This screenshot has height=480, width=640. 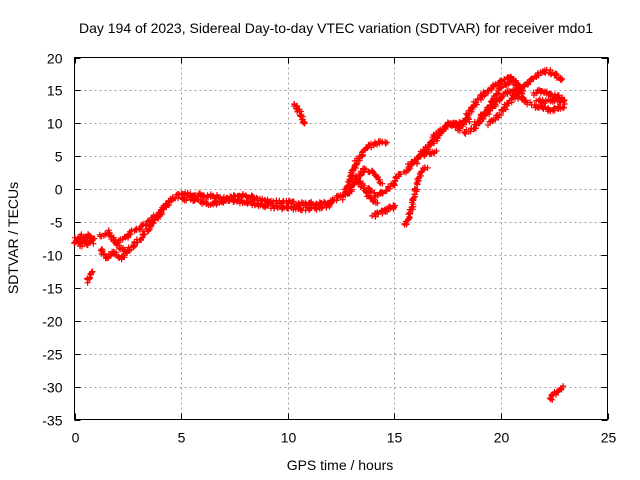 I want to click on x-tick-label: 0, so click(x=76, y=438).